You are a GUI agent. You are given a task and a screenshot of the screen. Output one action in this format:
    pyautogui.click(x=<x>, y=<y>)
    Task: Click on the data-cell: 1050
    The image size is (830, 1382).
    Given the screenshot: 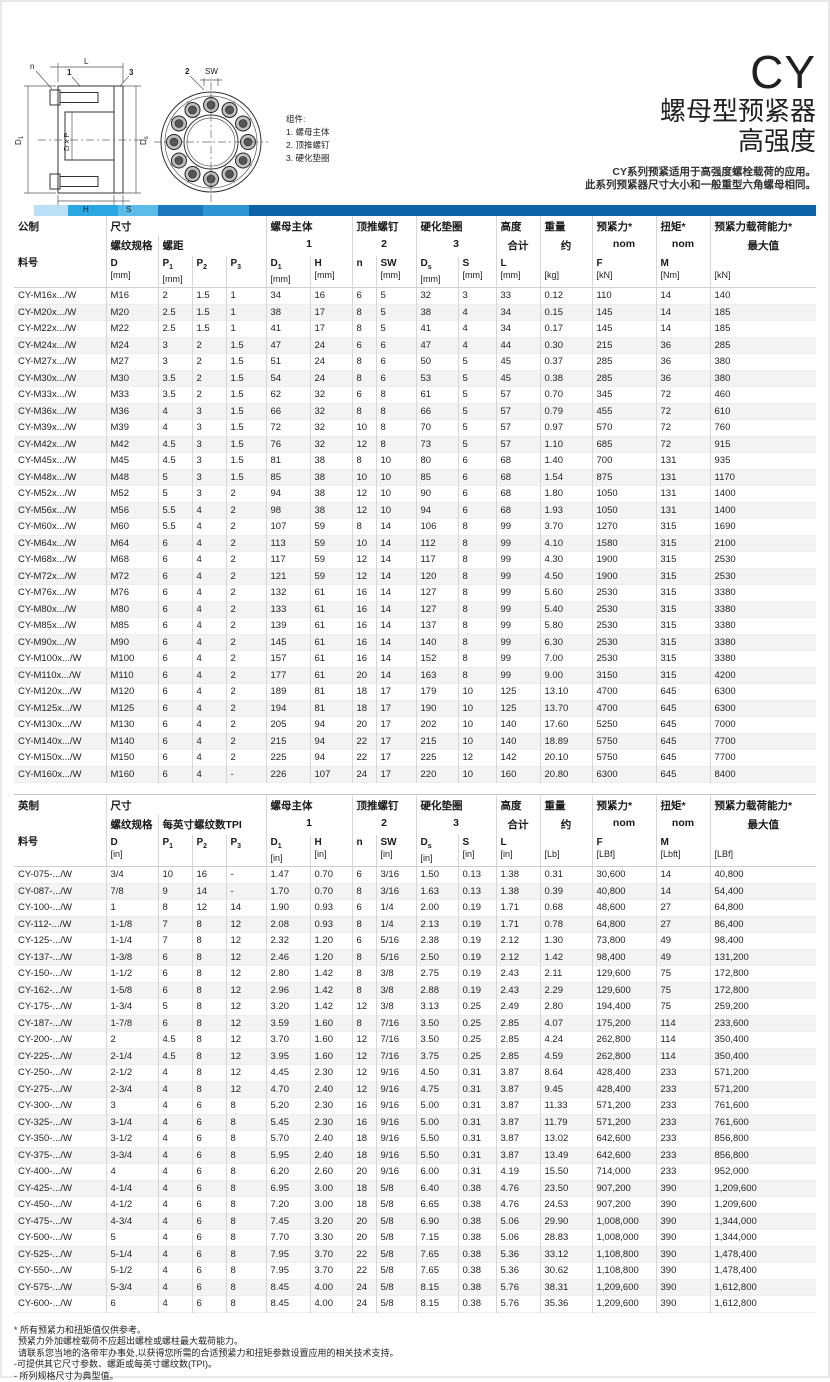 What is the action you would take?
    pyautogui.click(x=624, y=494)
    